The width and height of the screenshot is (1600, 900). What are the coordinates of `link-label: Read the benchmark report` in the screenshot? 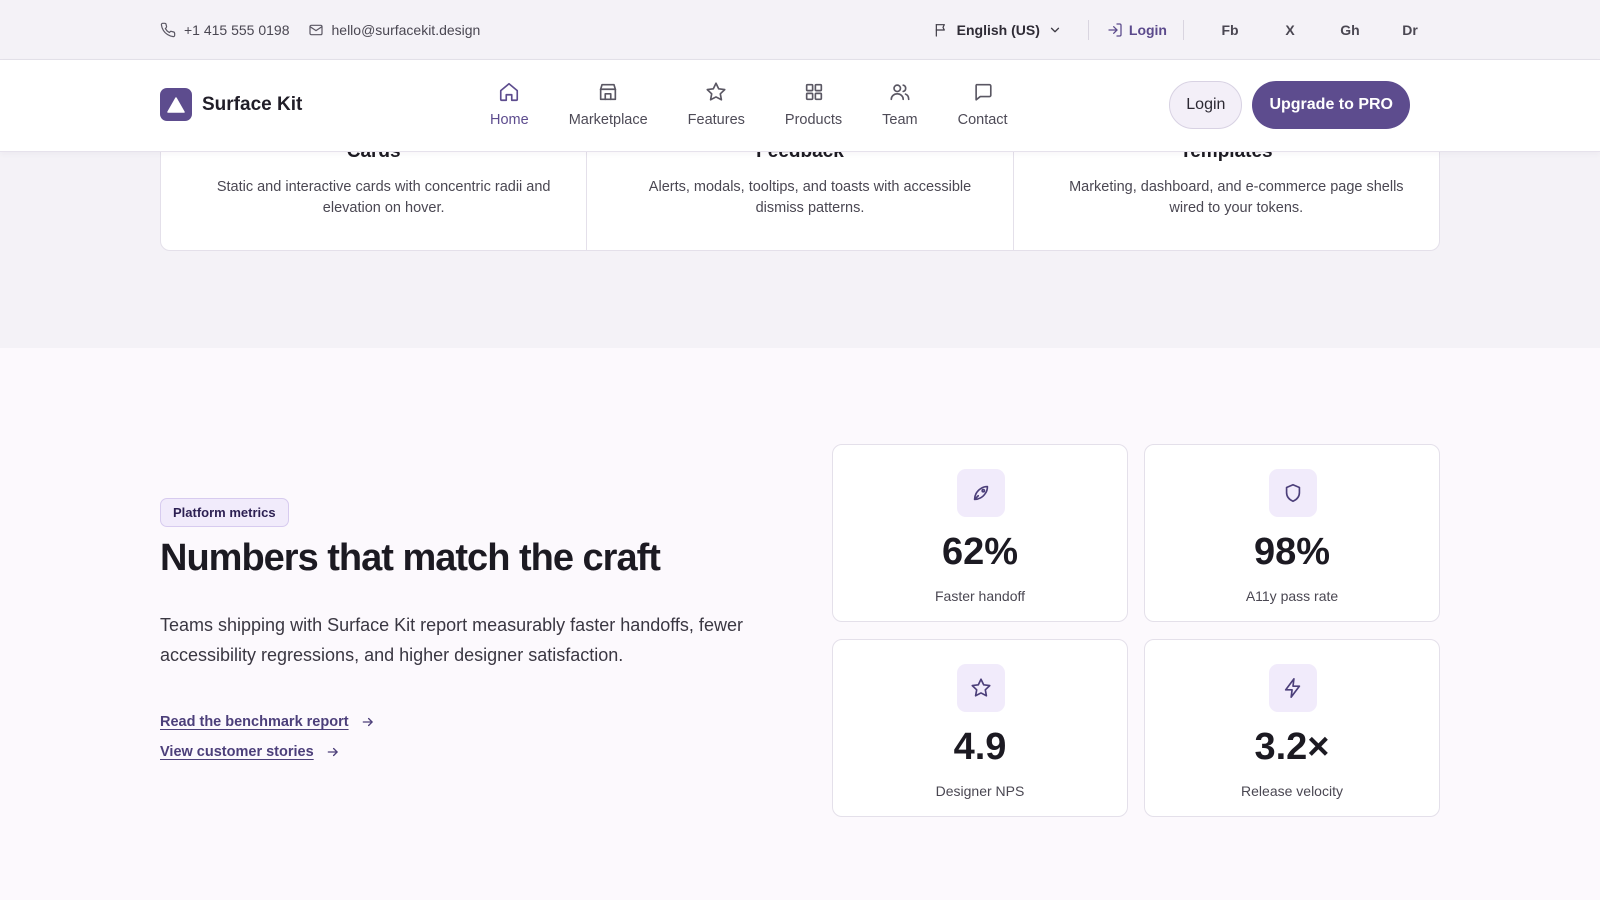 It's located at (254, 722).